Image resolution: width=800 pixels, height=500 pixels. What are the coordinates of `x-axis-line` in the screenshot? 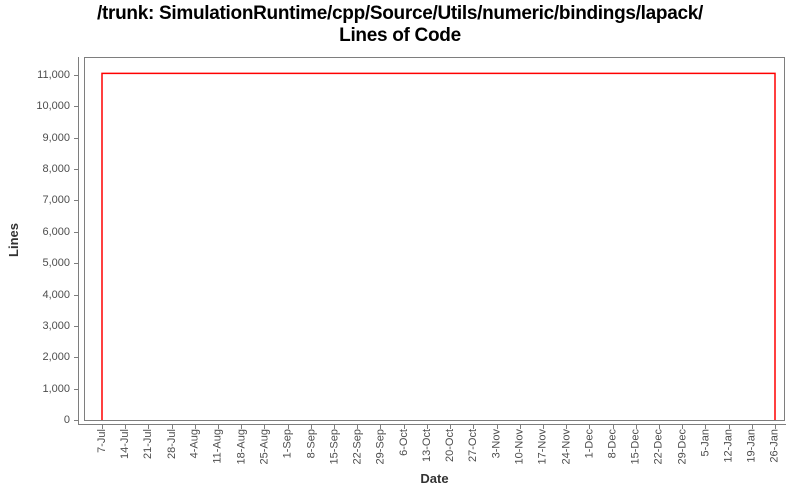 It's located at (432, 424).